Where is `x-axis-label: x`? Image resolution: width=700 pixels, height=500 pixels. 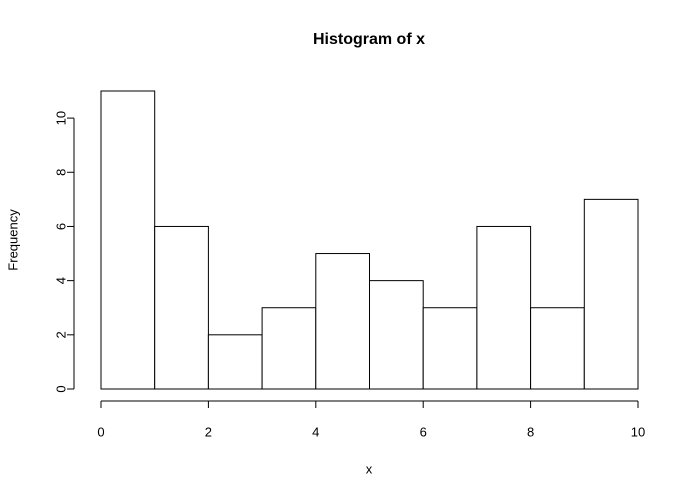
x-axis-label: x is located at coordinates (369, 468).